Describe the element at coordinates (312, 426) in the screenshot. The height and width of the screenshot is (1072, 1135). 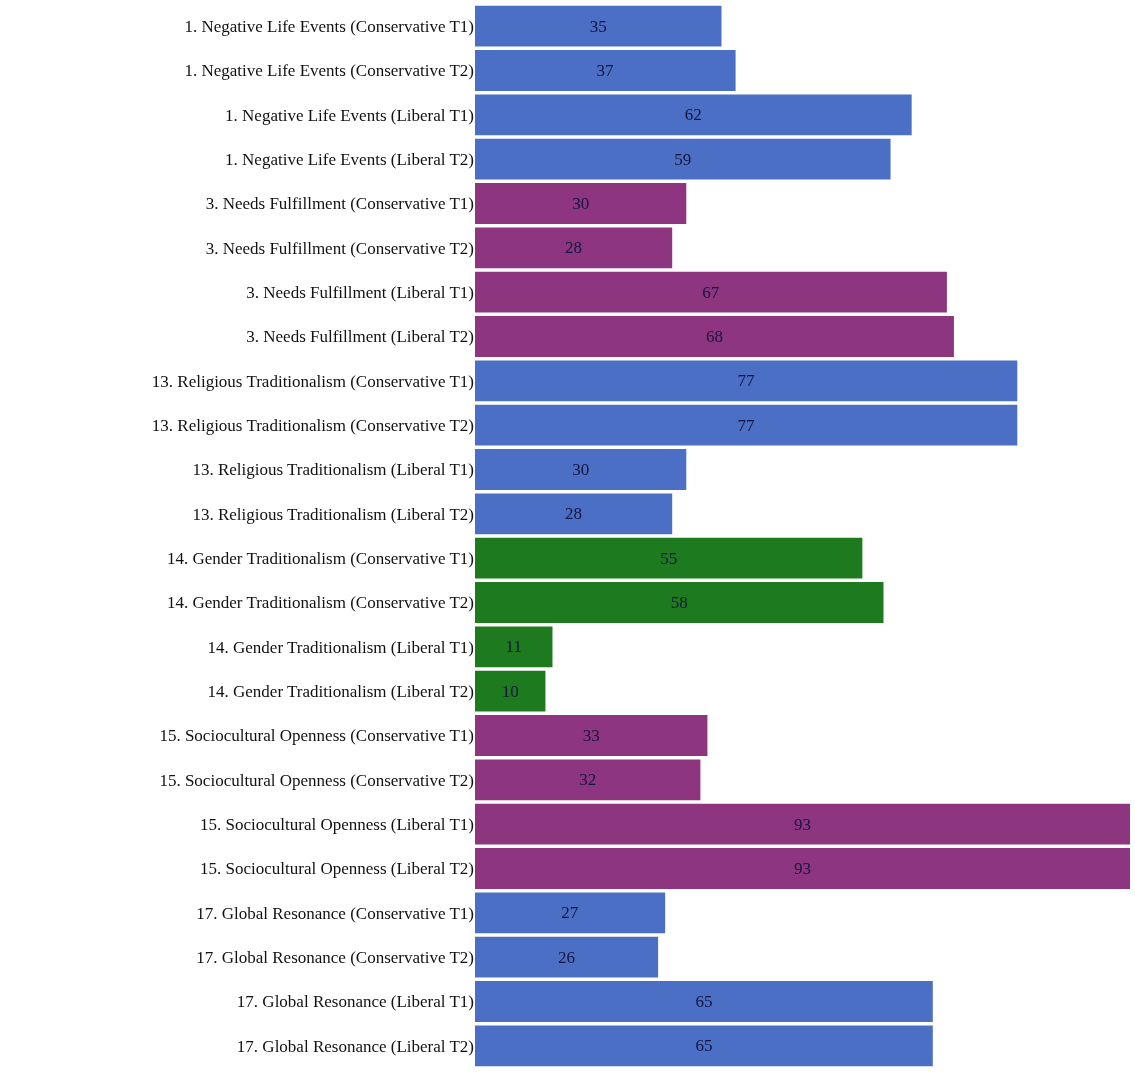
I see `y-tick-label: 13. Religious Traditionalism (Conservative T2)` at that location.